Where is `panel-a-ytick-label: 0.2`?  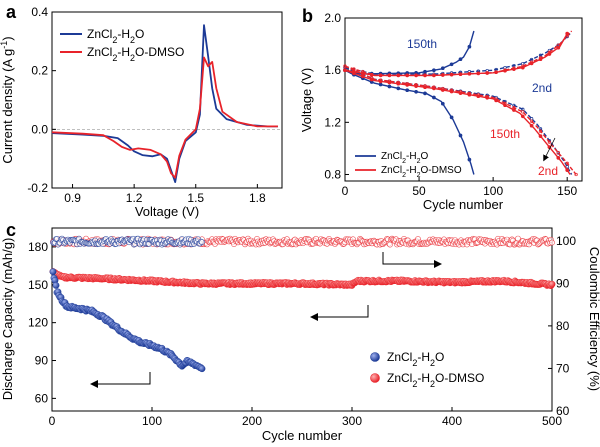 panel-a-ytick-label: 0.2 is located at coordinates (39, 71).